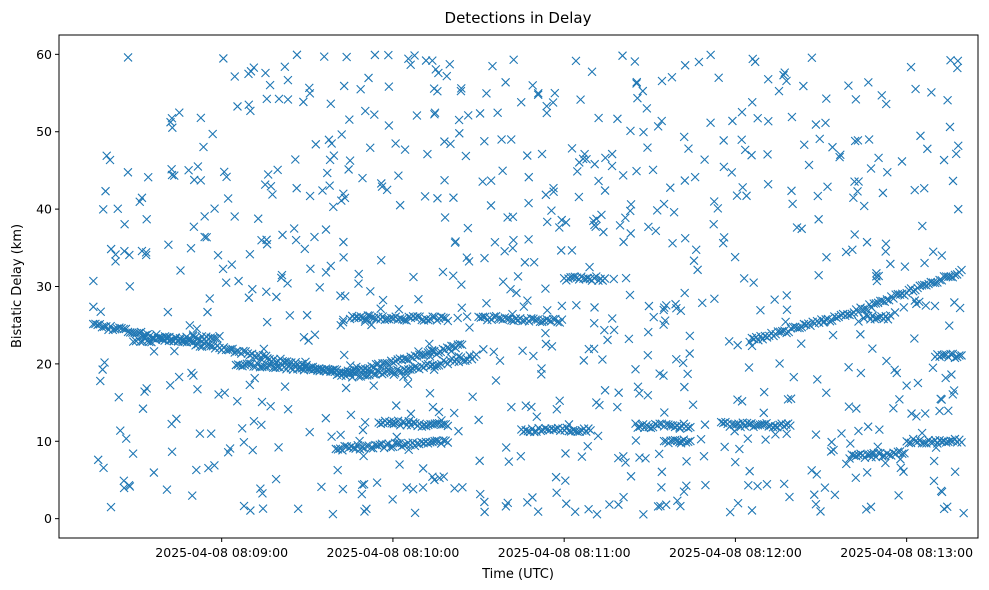 This screenshot has height=590, width=989. What do you see at coordinates (48, 518) in the screenshot?
I see `y-tick-label: 0` at bounding box center [48, 518].